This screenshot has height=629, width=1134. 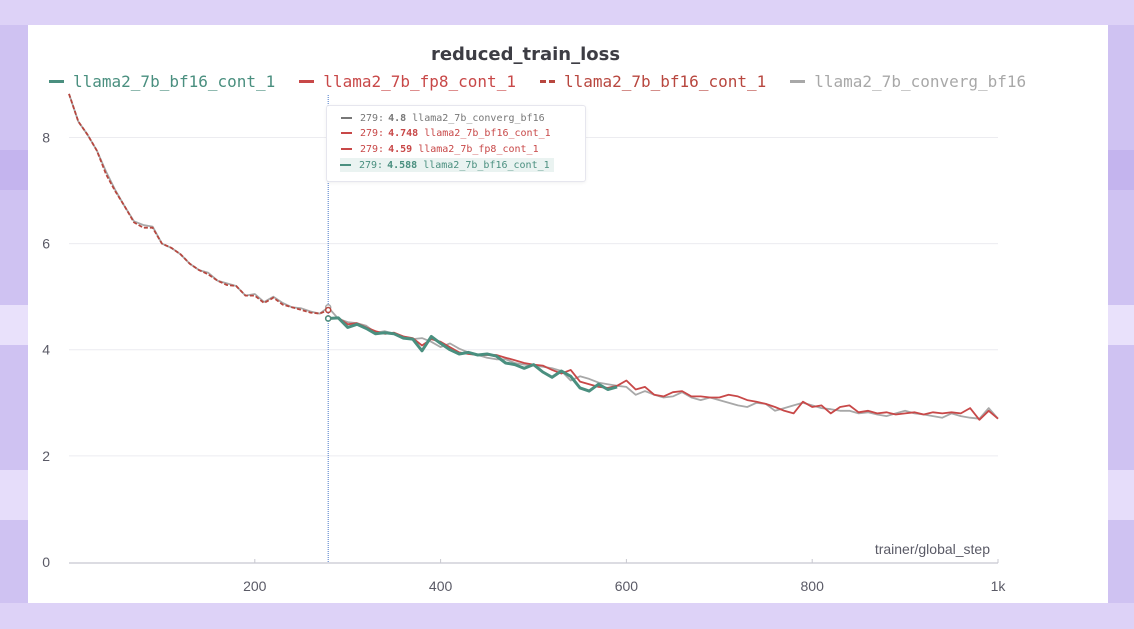 I want to click on tooltip-row-highlighted: 279: 4.588 llama2_7b_bf16_cont_1, so click(x=447, y=165).